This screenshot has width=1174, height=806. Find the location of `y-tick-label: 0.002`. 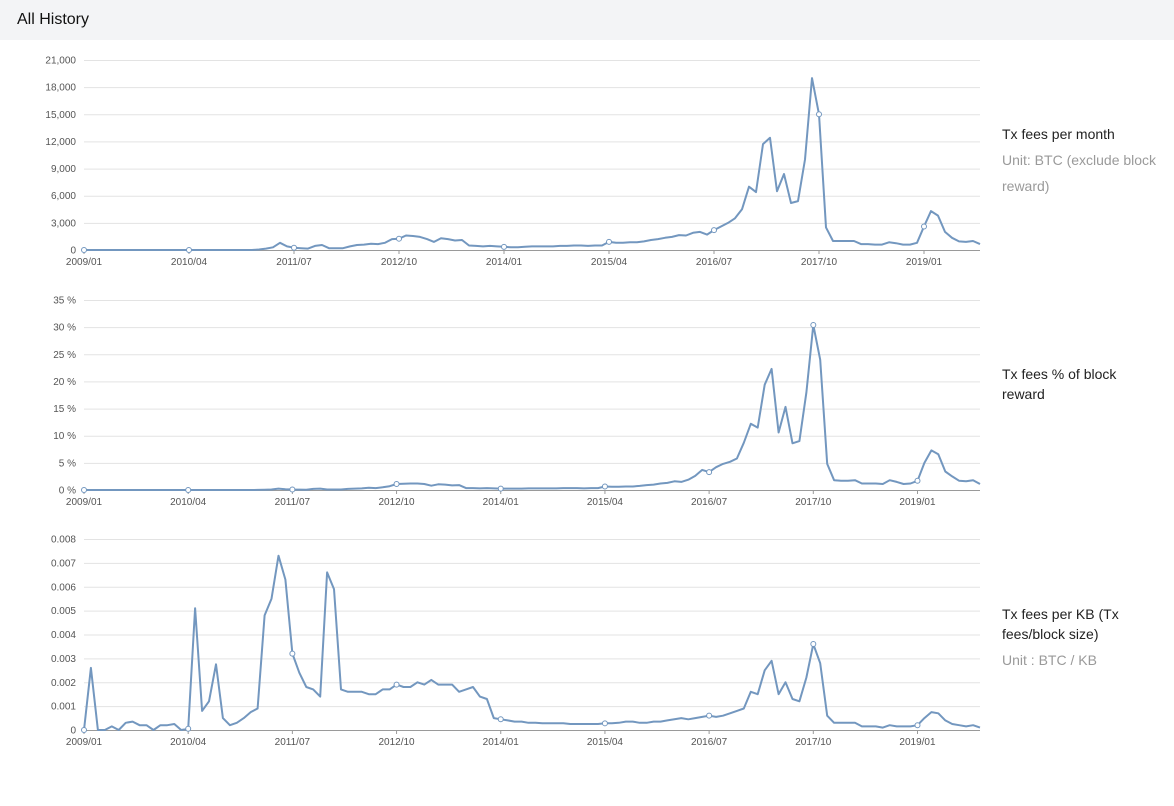

y-tick-label: 0.002 is located at coordinates (63, 683).